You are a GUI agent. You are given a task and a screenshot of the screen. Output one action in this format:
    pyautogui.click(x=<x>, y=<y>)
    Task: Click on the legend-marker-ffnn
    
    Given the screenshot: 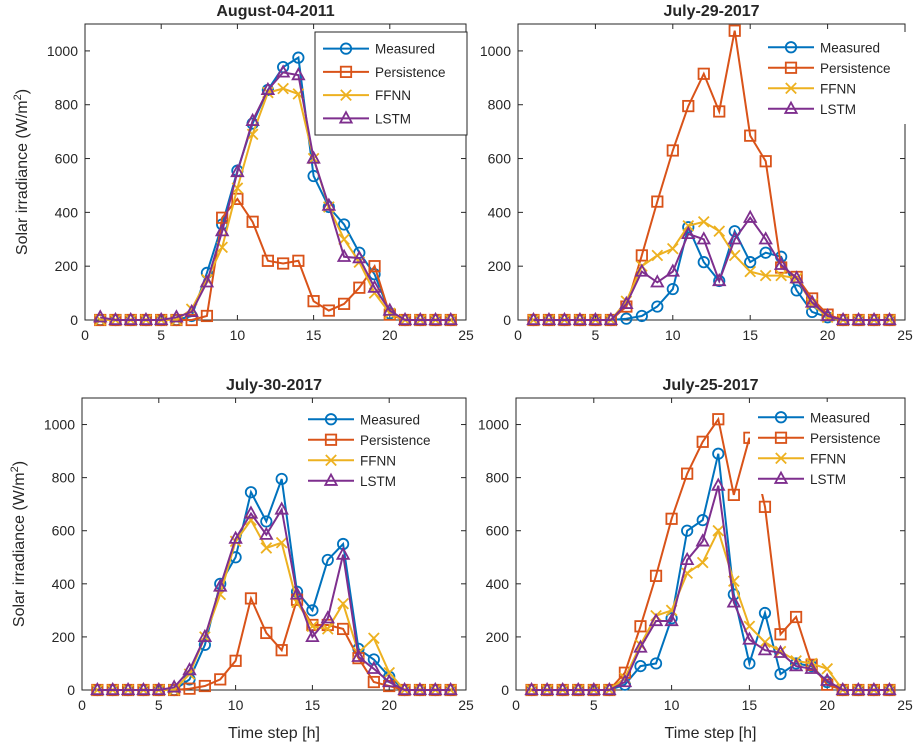 What is the action you would take?
    pyautogui.click(x=346, y=95)
    